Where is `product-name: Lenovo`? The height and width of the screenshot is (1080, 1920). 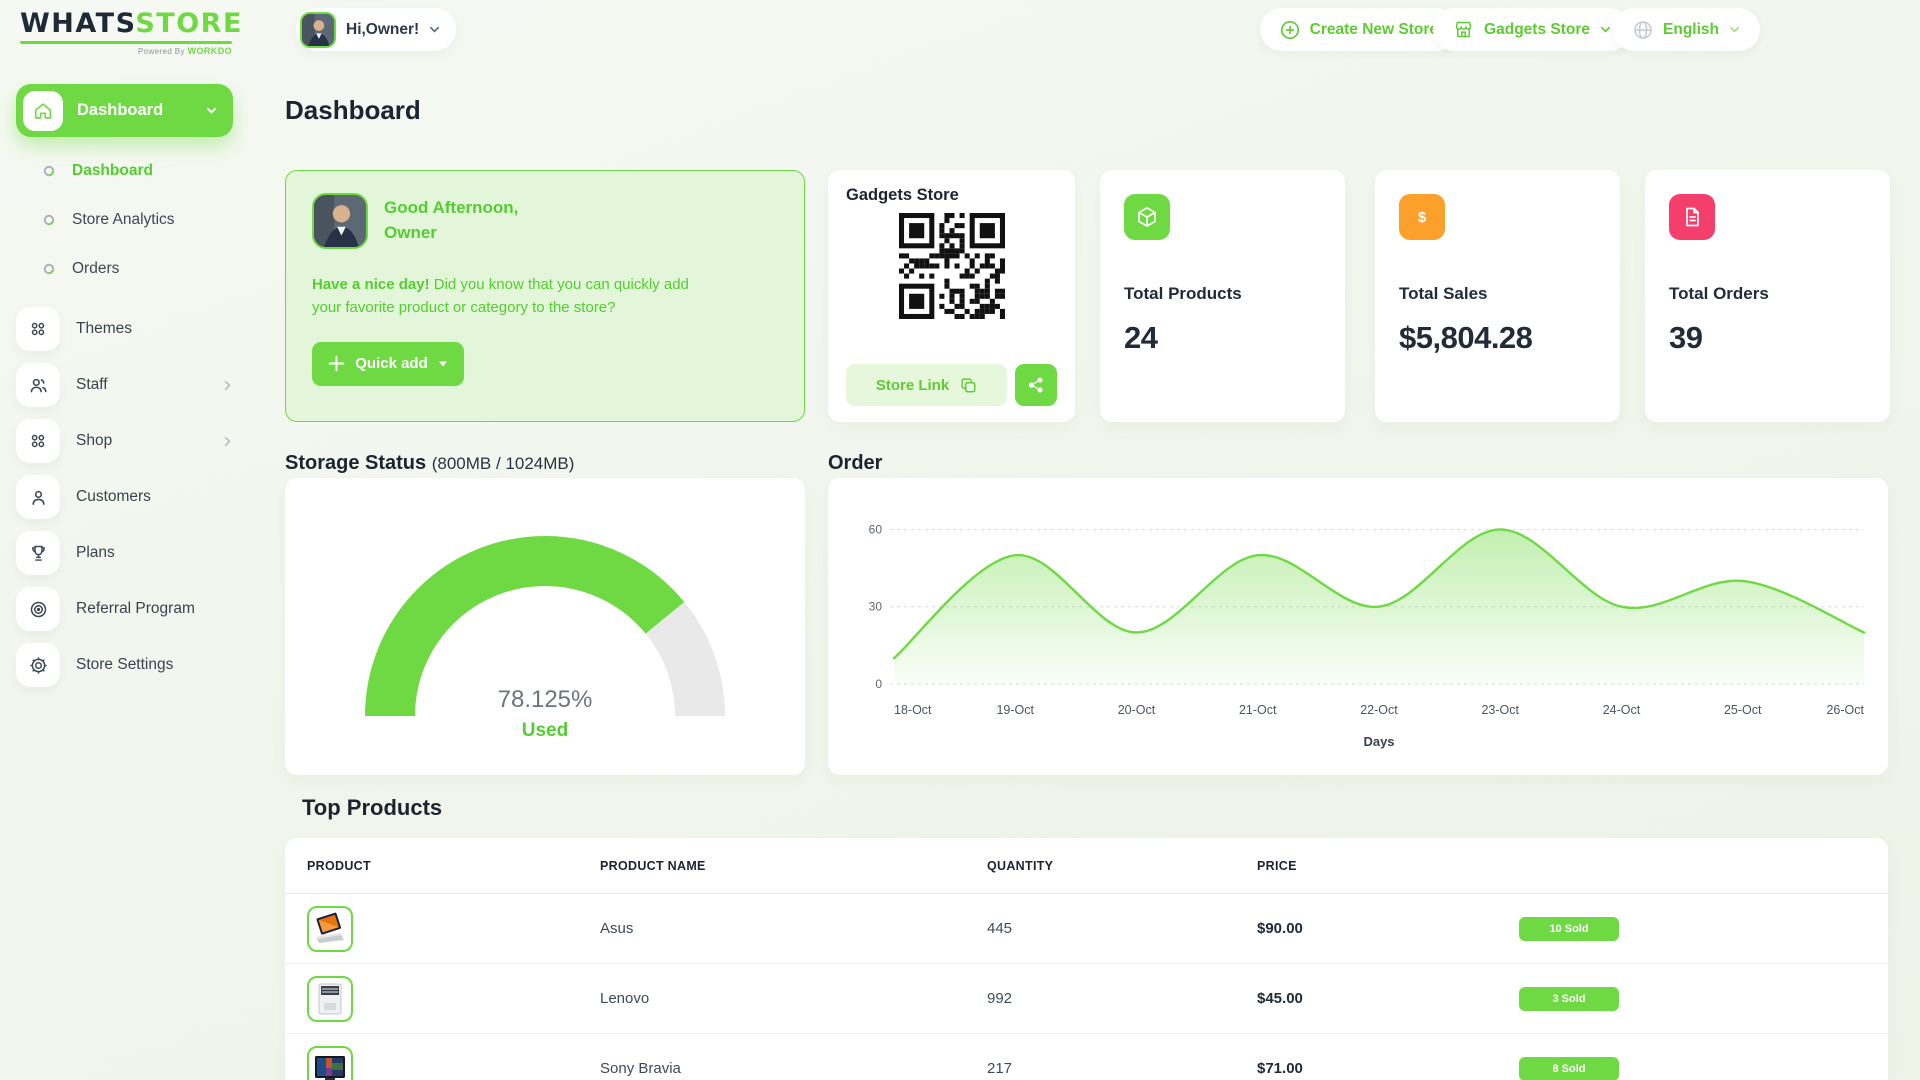
product-name: Lenovo is located at coordinates (625, 998).